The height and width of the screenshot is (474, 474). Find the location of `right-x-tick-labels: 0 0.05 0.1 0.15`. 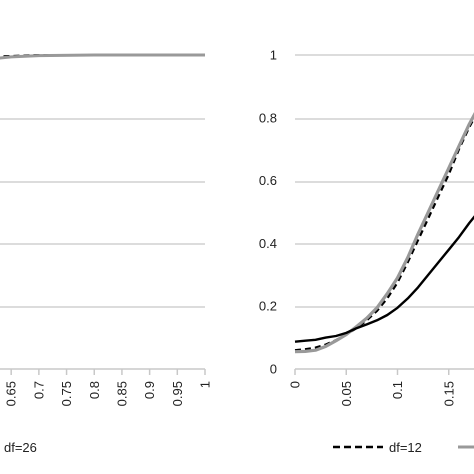

right-x-tick-labels: 0 0.05 0.1 0.15 is located at coordinates (372, 393).